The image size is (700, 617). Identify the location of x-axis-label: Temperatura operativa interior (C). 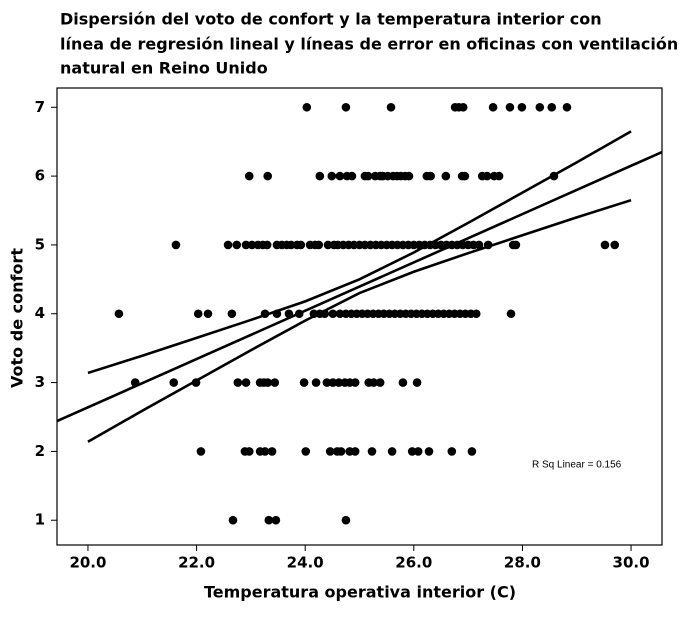
(360, 592).